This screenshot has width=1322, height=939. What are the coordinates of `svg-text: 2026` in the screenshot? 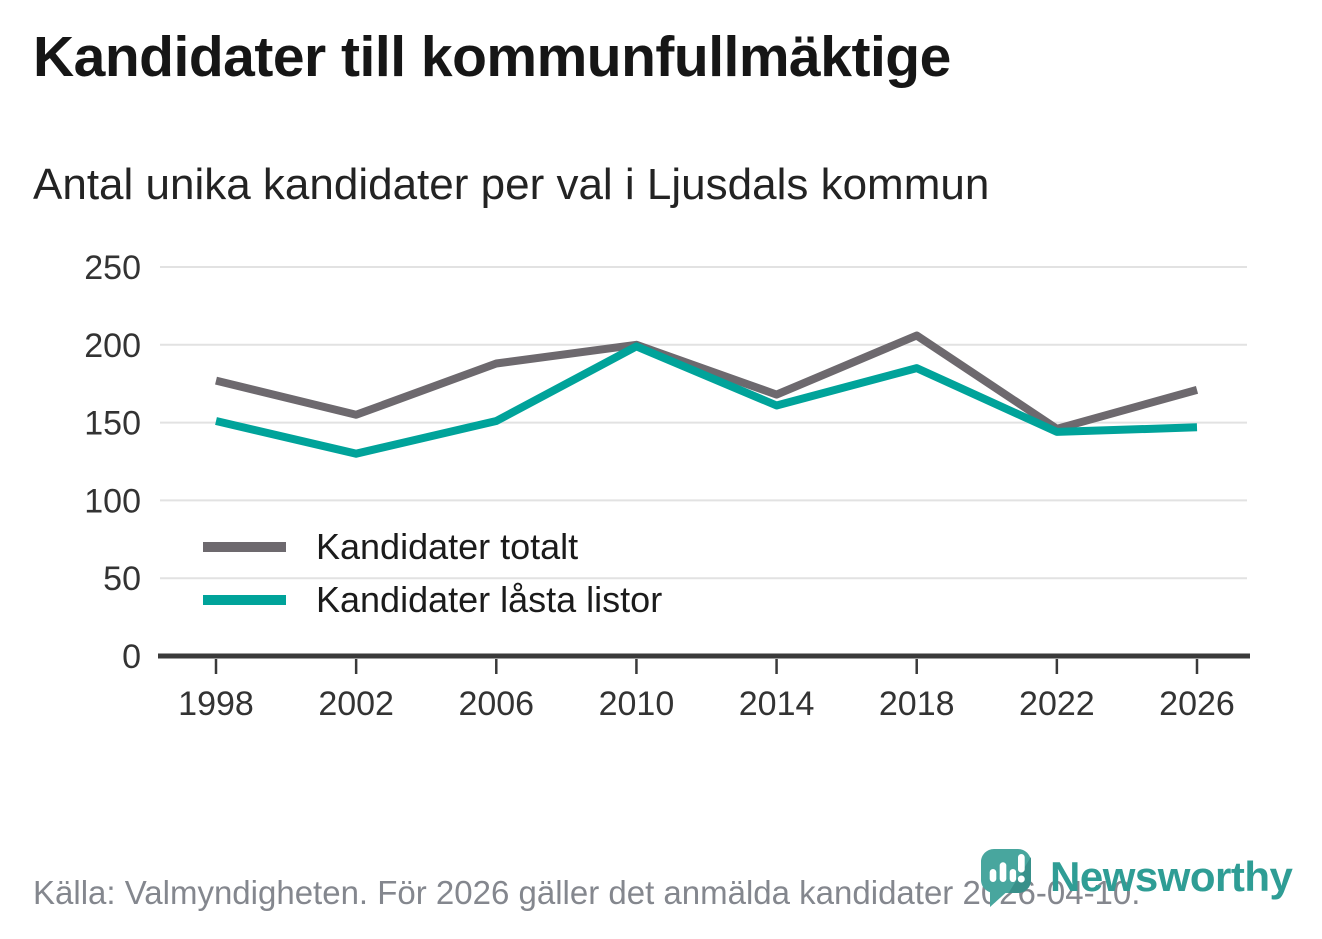 It's located at (1197, 704).